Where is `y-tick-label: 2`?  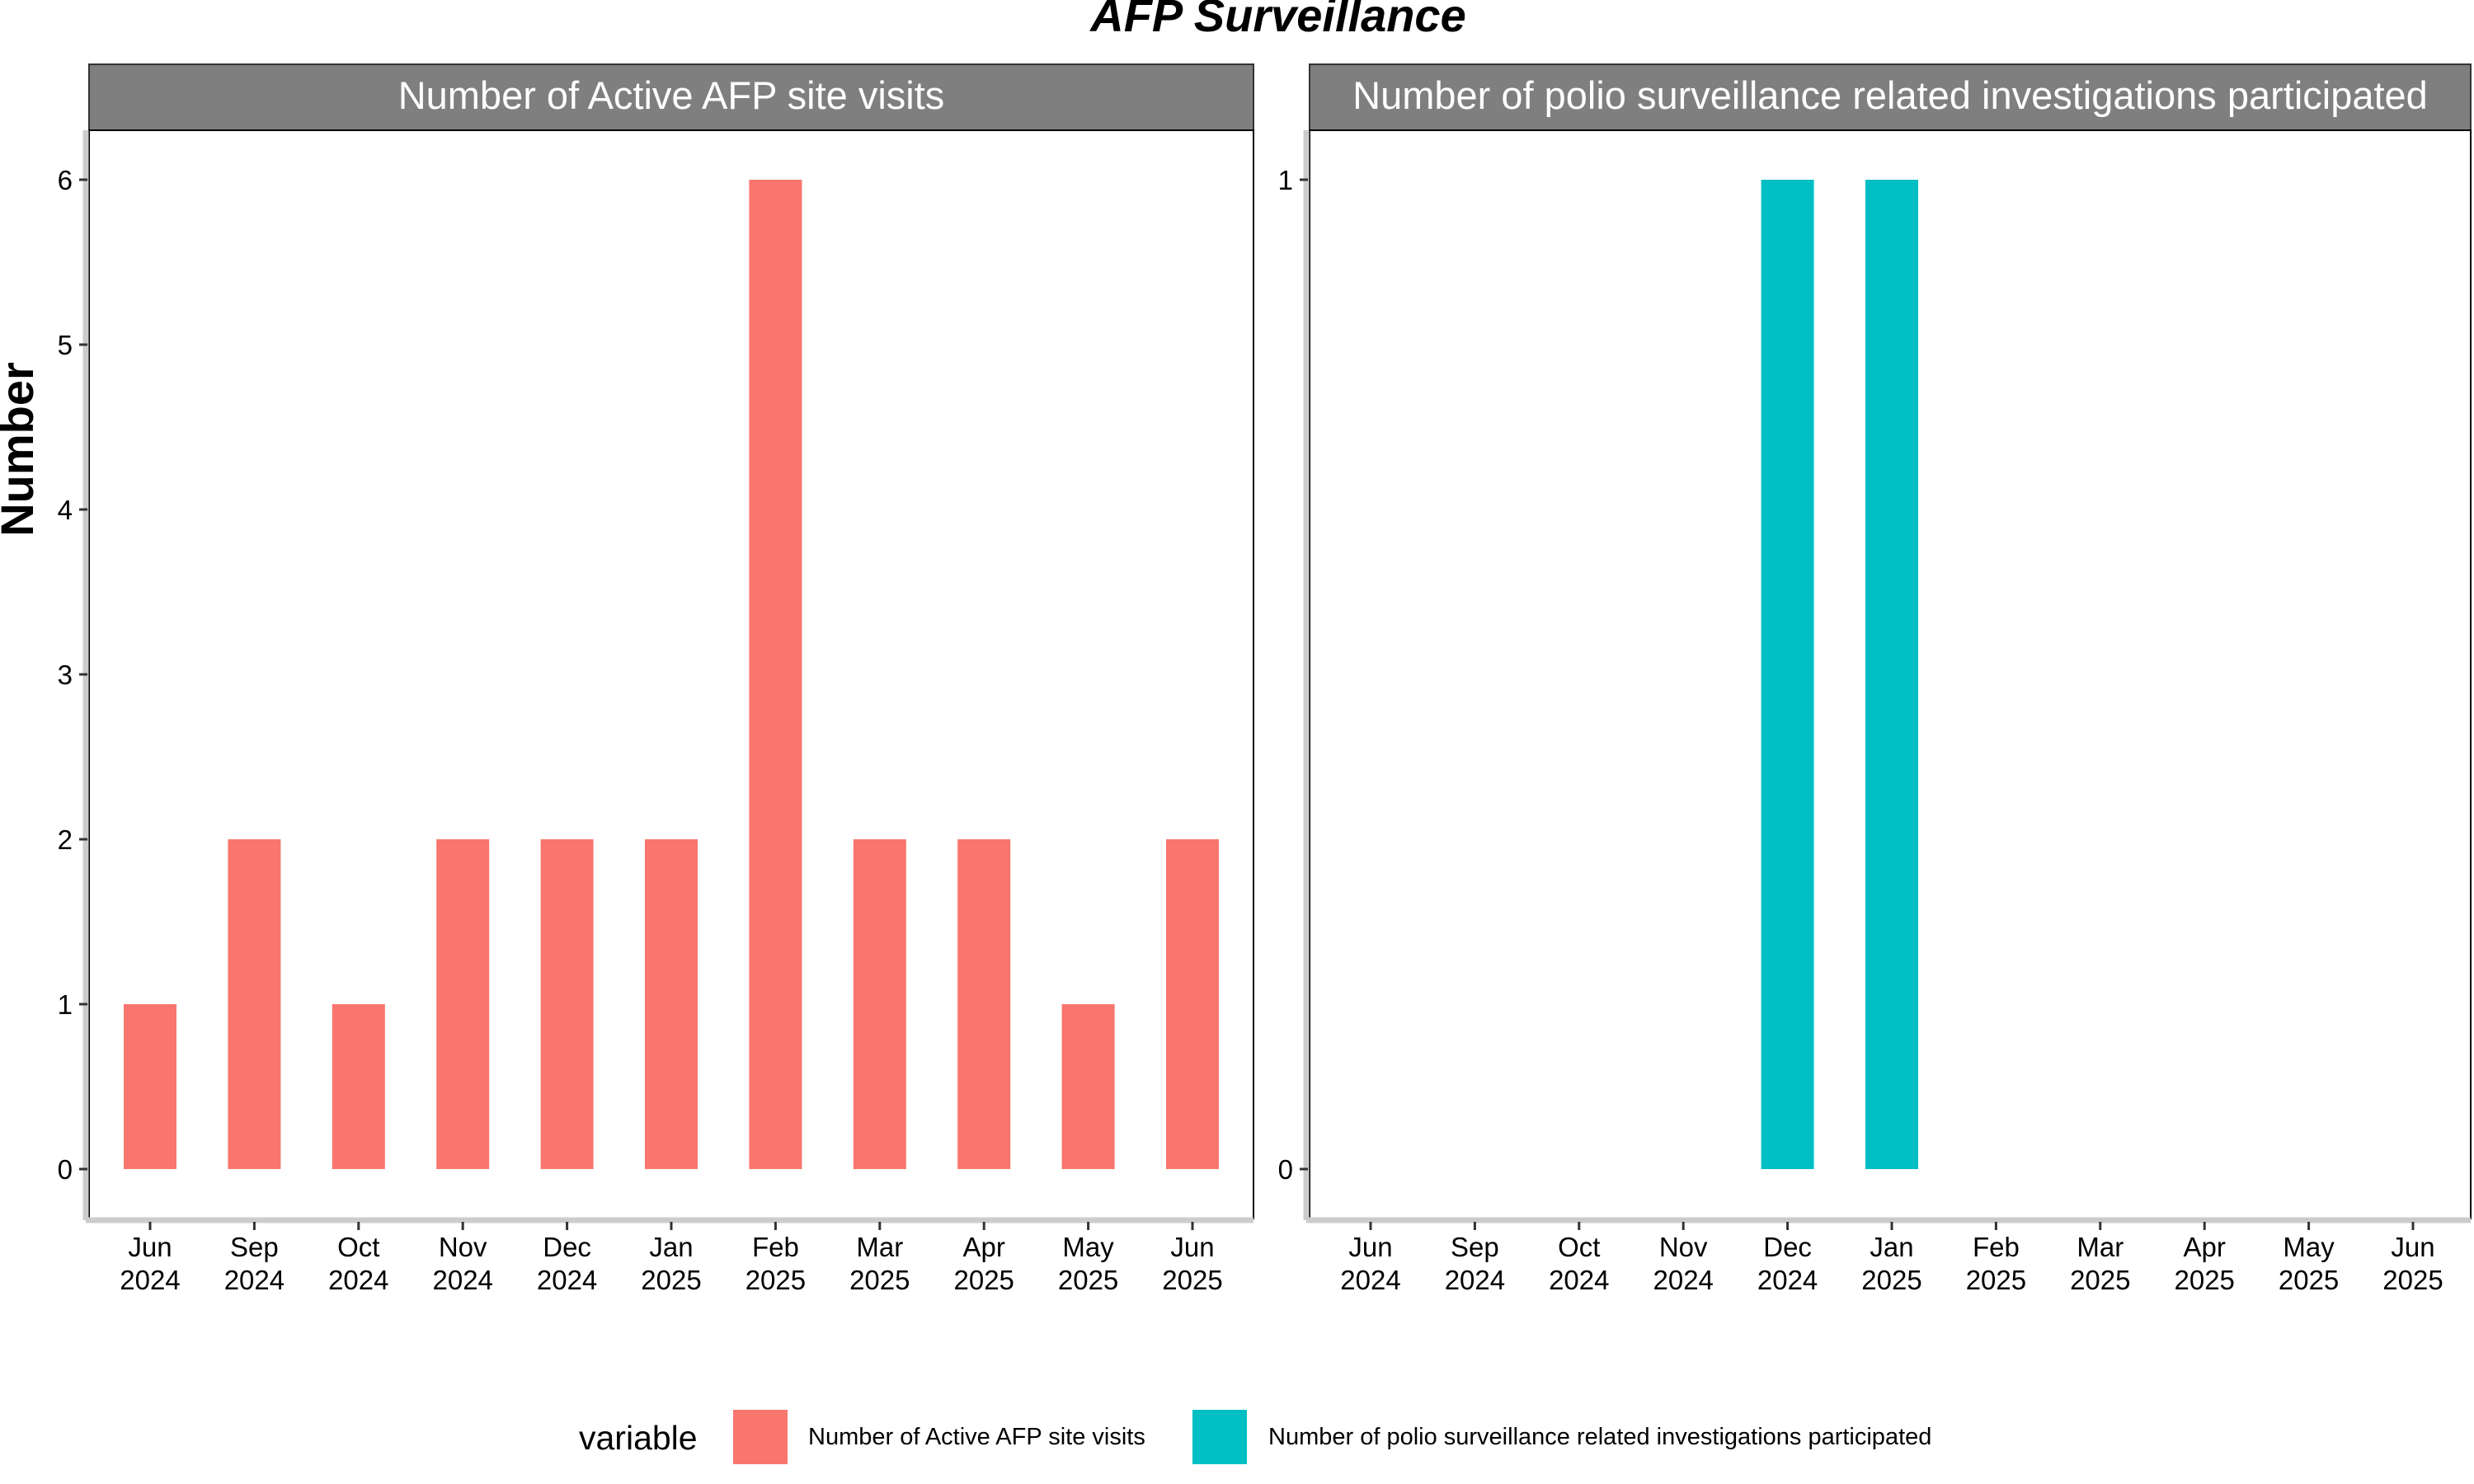 y-tick-label: 2 is located at coordinates (65, 839).